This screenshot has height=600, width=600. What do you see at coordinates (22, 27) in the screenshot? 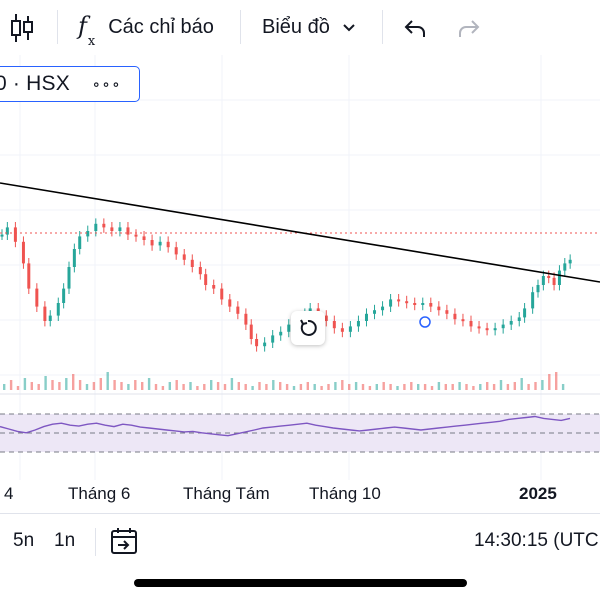
I see `candlestick-icon` at bounding box center [22, 27].